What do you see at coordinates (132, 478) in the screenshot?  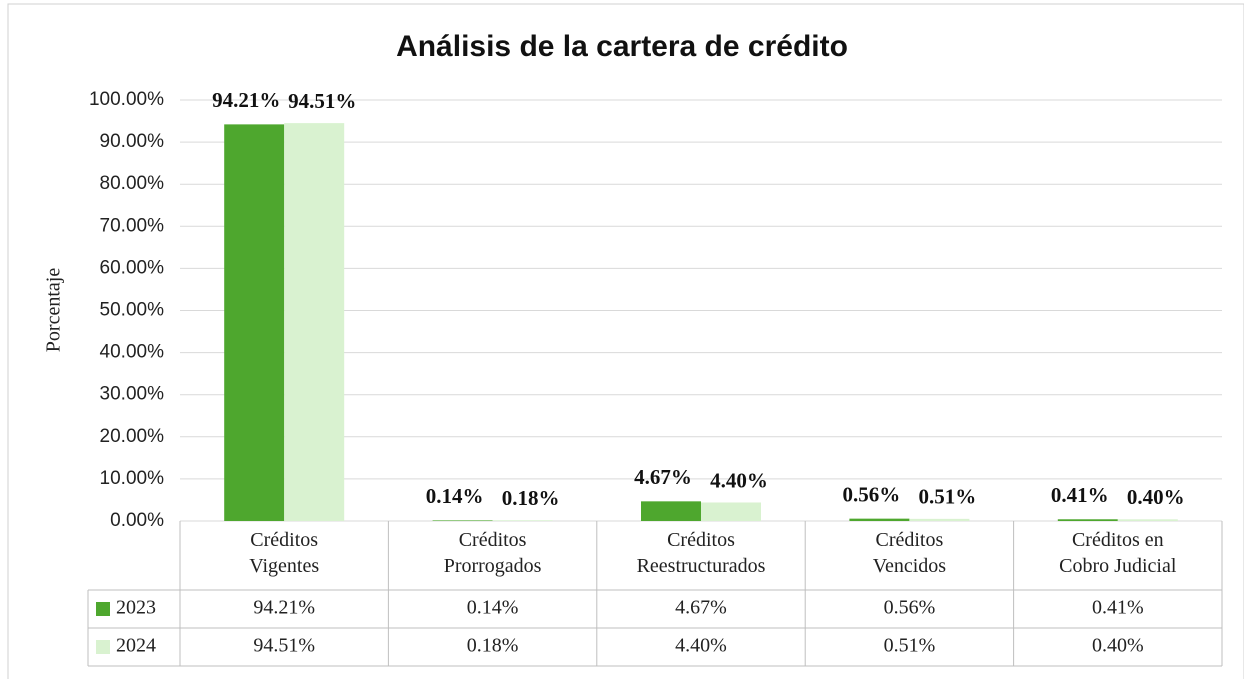 I see `y-tick-label: 10.00%` at bounding box center [132, 478].